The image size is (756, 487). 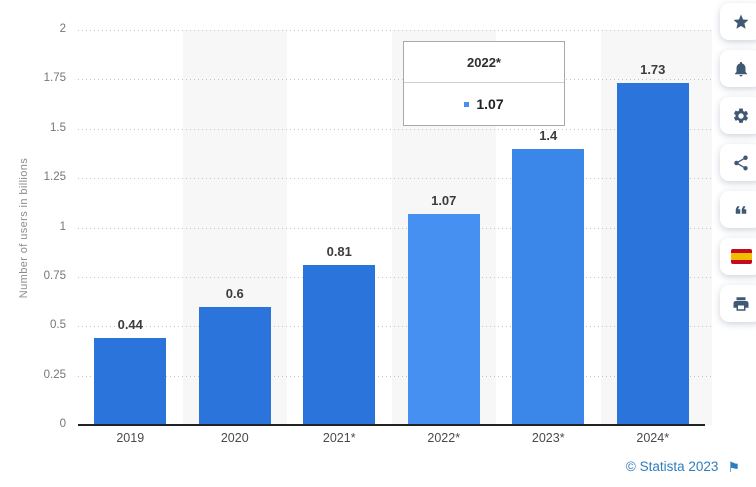 What do you see at coordinates (339, 438) in the screenshot?
I see `x-axis-label: 2021*` at bounding box center [339, 438].